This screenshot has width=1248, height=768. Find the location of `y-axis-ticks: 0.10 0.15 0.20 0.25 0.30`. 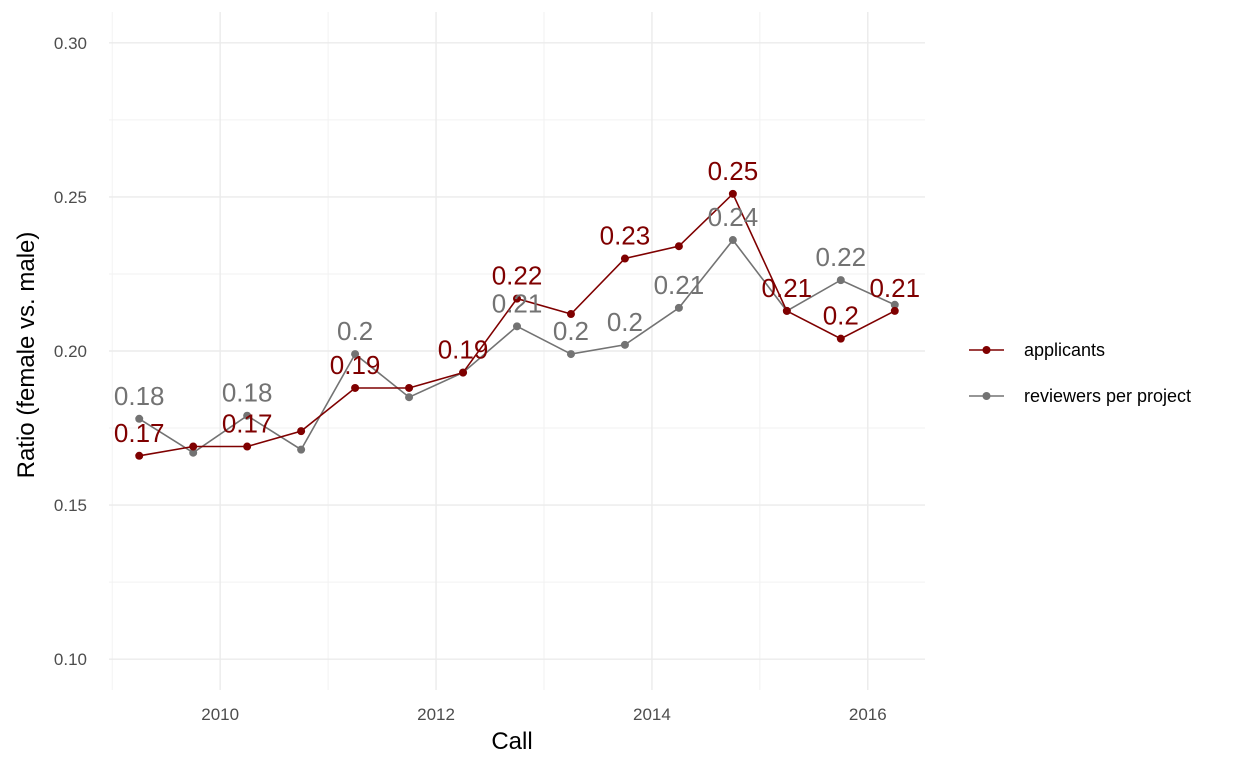

y-axis-ticks: 0.10 0.15 0.20 0.25 0.30 is located at coordinates (70, 351).